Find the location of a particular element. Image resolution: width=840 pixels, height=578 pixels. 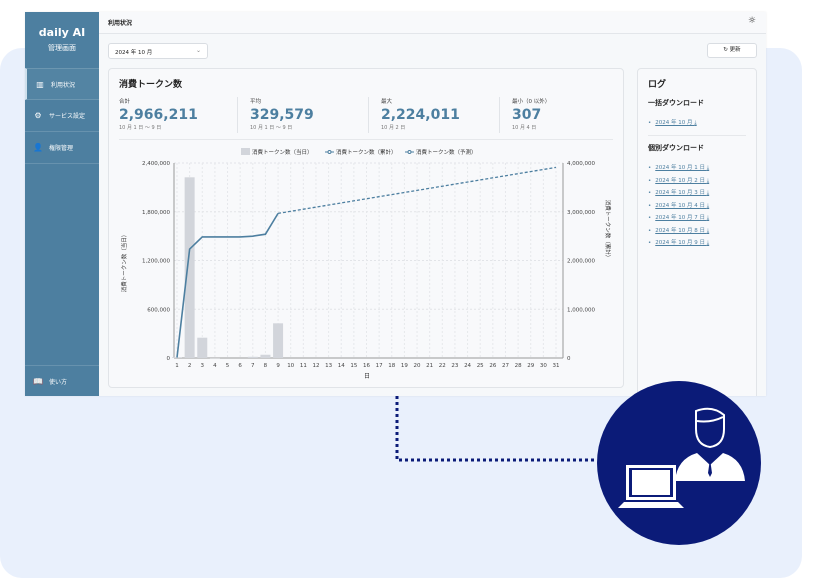

operator-badge is located at coordinates (679, 463).